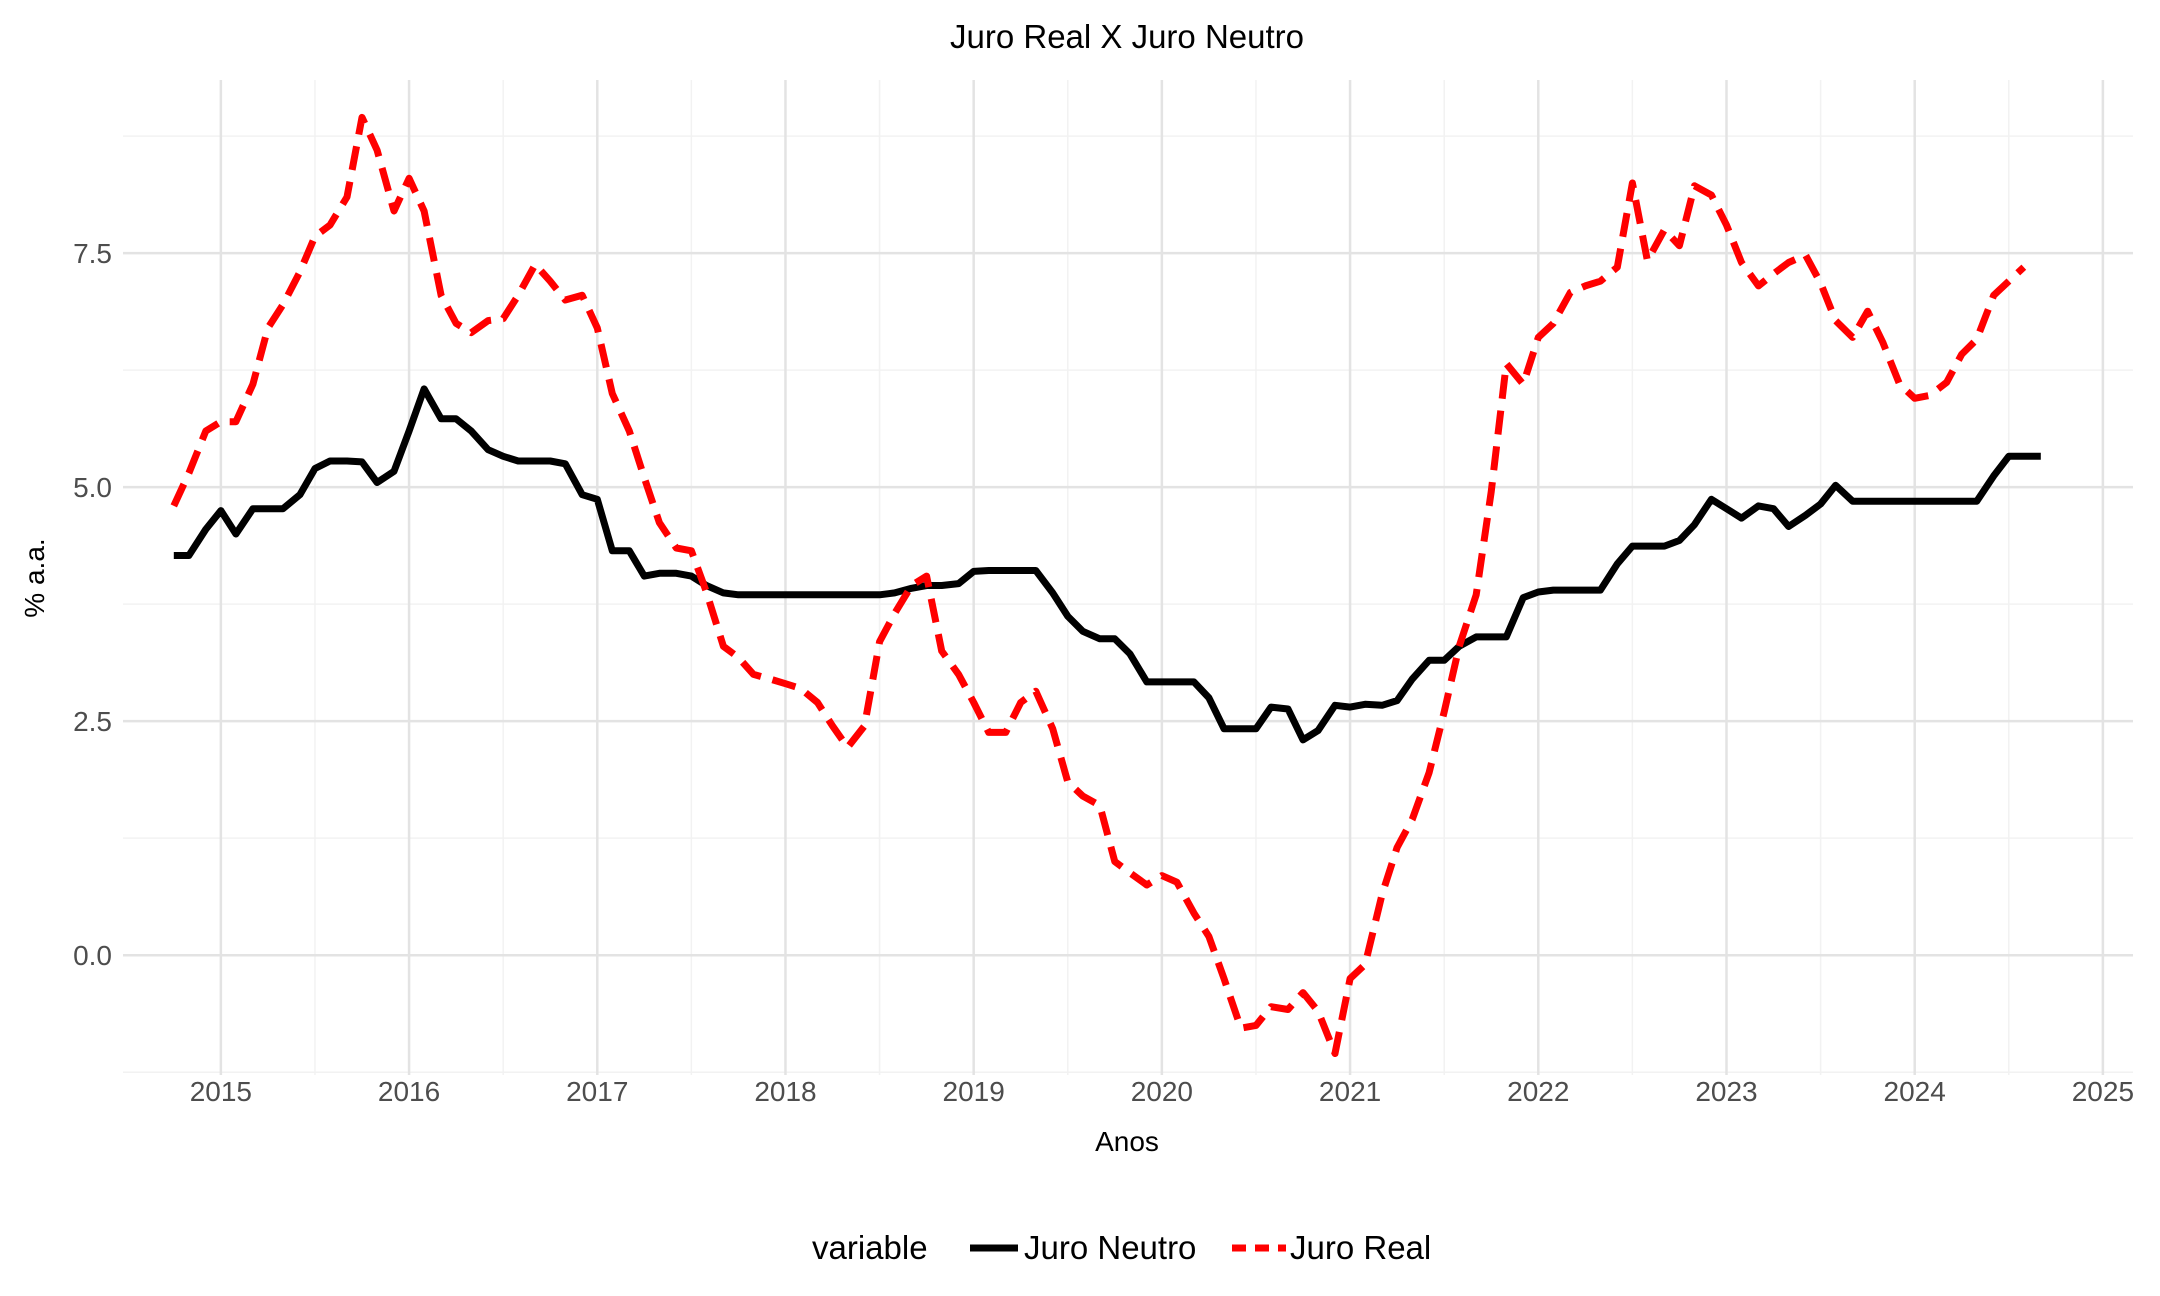  Describe the element at coordinates (34, 577) in the screenshot. I see `y-axis-title: % a.a.` at that location.